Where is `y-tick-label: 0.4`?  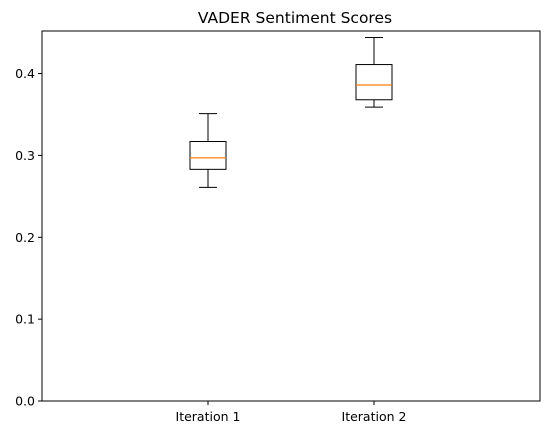
y-tick-label: 0.4 is located at coordinates (25, 73).